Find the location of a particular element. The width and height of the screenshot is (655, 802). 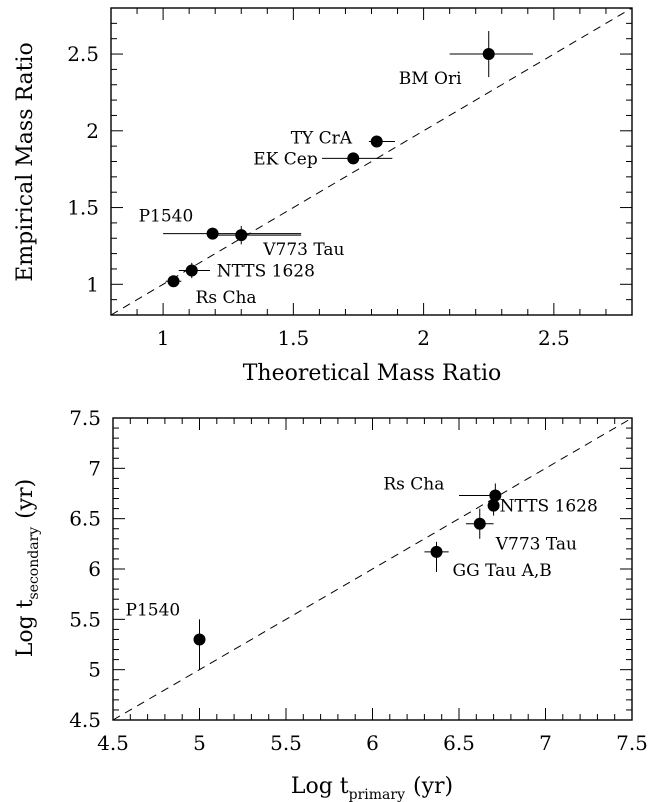

x-tick-label: 5.5 is located at coordinates (286, 743).